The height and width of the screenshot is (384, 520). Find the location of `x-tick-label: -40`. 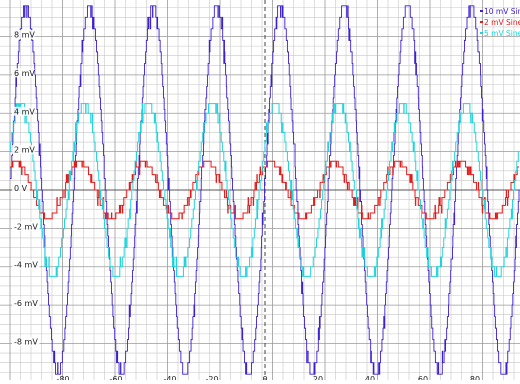

x-tick-label: -40 is located at coordinates (169, 377).